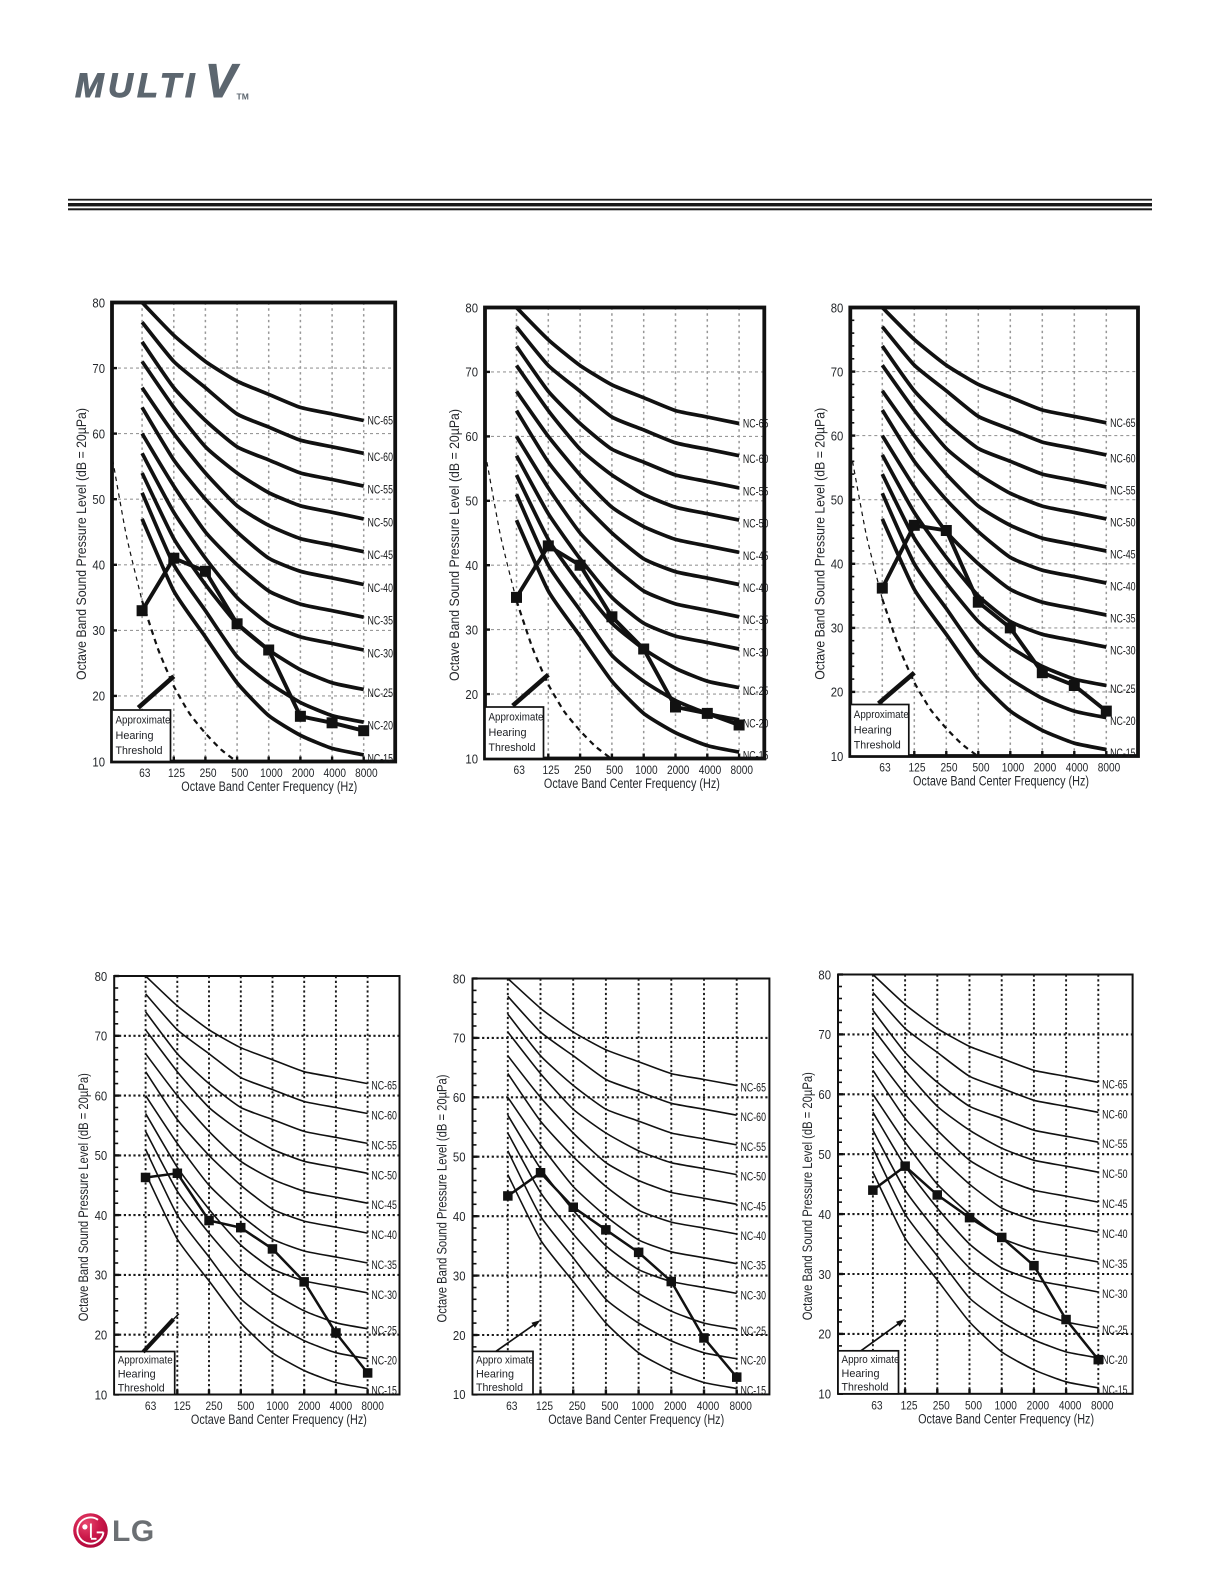 This screenshot has width=1224, height=1584. Describe the element at coordinates (384, 1205) in the screenshot. I see `svg-text: NC-45` at that location.